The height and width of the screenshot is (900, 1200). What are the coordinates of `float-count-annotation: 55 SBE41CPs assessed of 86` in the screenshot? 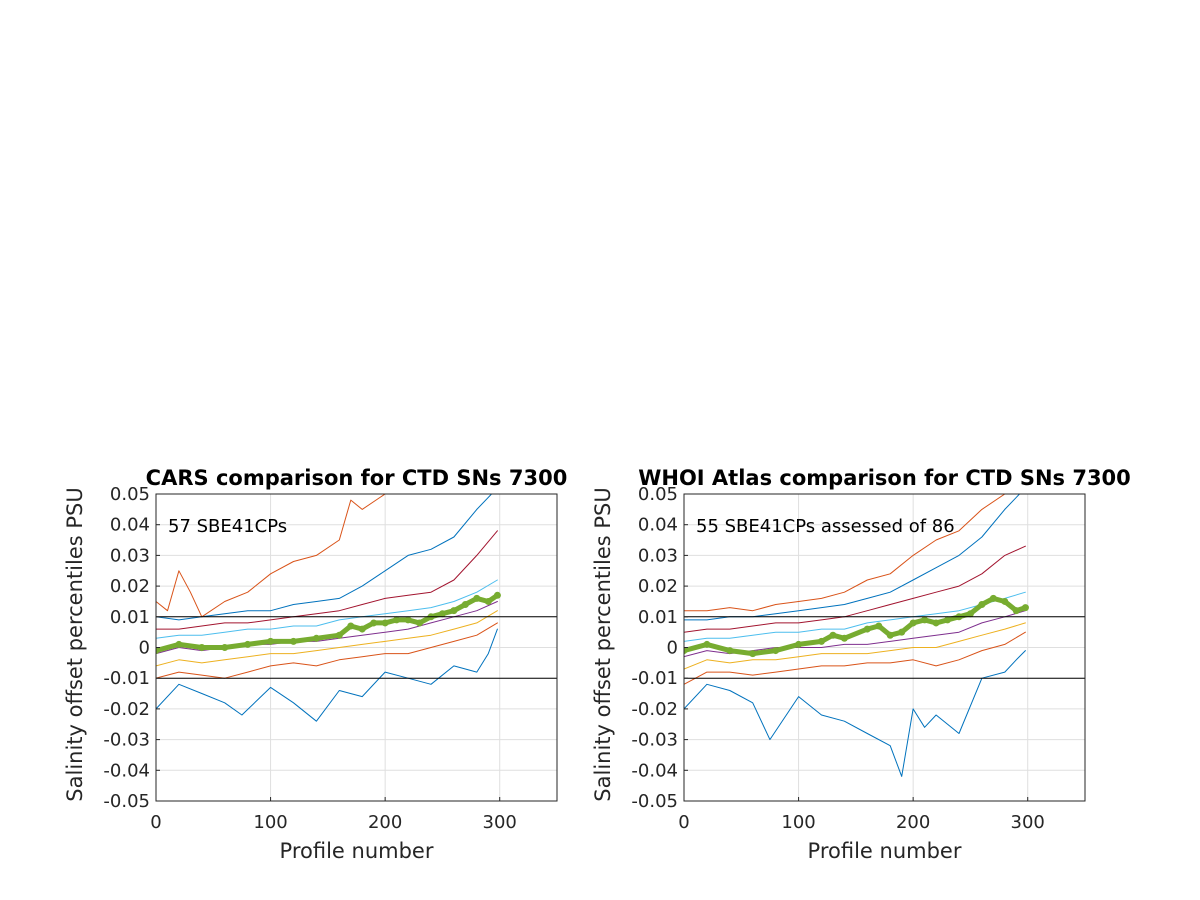 It's located at (825, 526).